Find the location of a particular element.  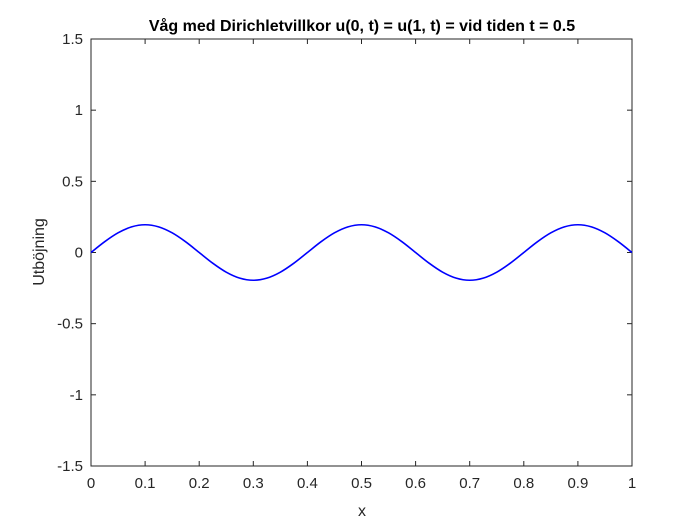

x-tick-label: 0.1 is located at coordinates (145, 483).